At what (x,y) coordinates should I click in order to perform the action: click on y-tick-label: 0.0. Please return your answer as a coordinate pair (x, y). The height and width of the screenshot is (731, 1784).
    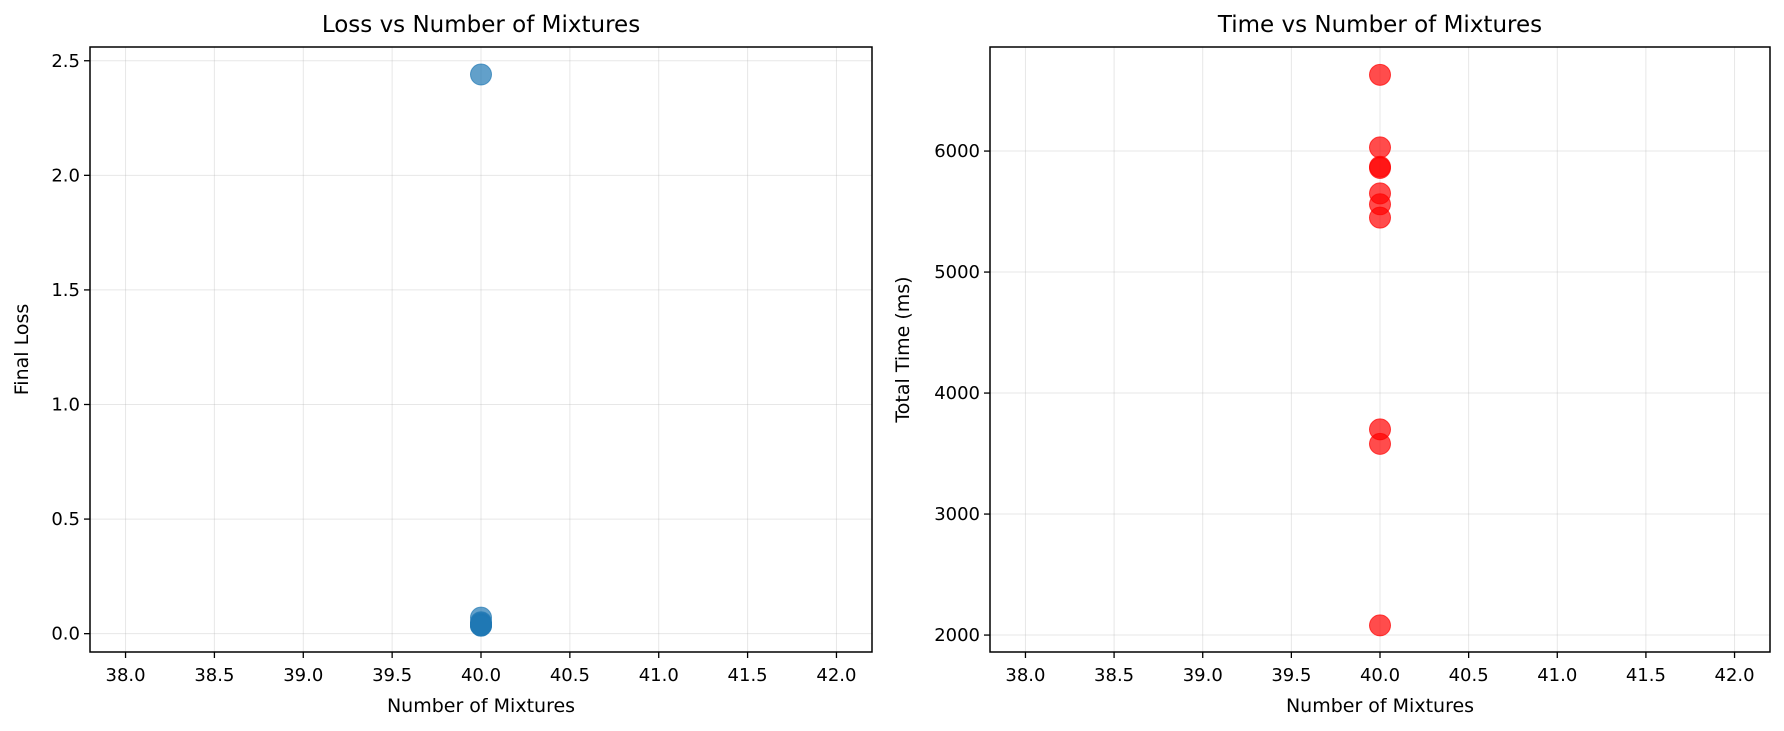
    Looking at the image, I should click on (65, 634).